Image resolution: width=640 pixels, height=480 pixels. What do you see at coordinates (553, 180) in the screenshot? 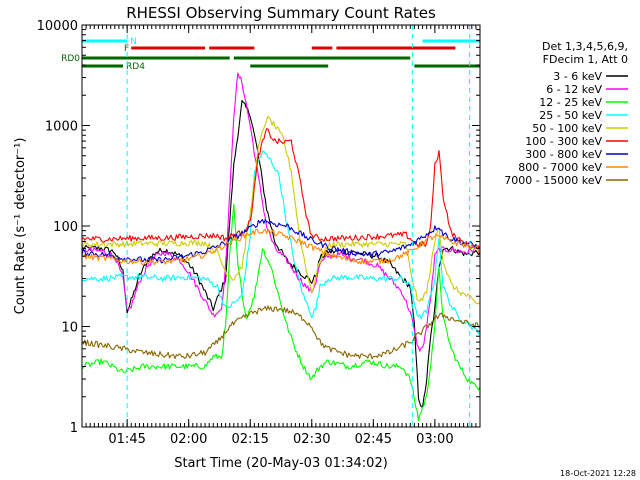
I see `legend-entry-label: 7000 - 15000 keV` at bounding box center [553, 180].